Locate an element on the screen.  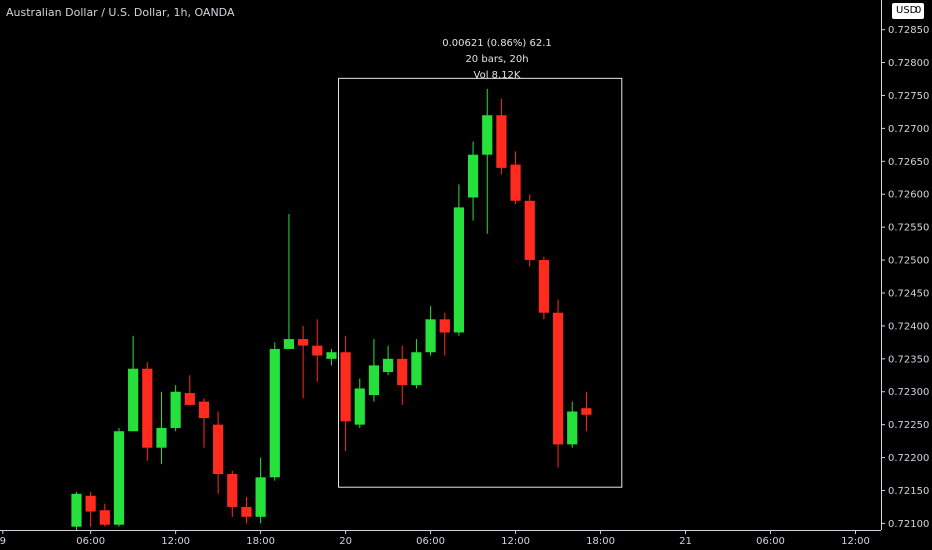
y-tick-label: 0.72600 is located at coordinates (908, 195).